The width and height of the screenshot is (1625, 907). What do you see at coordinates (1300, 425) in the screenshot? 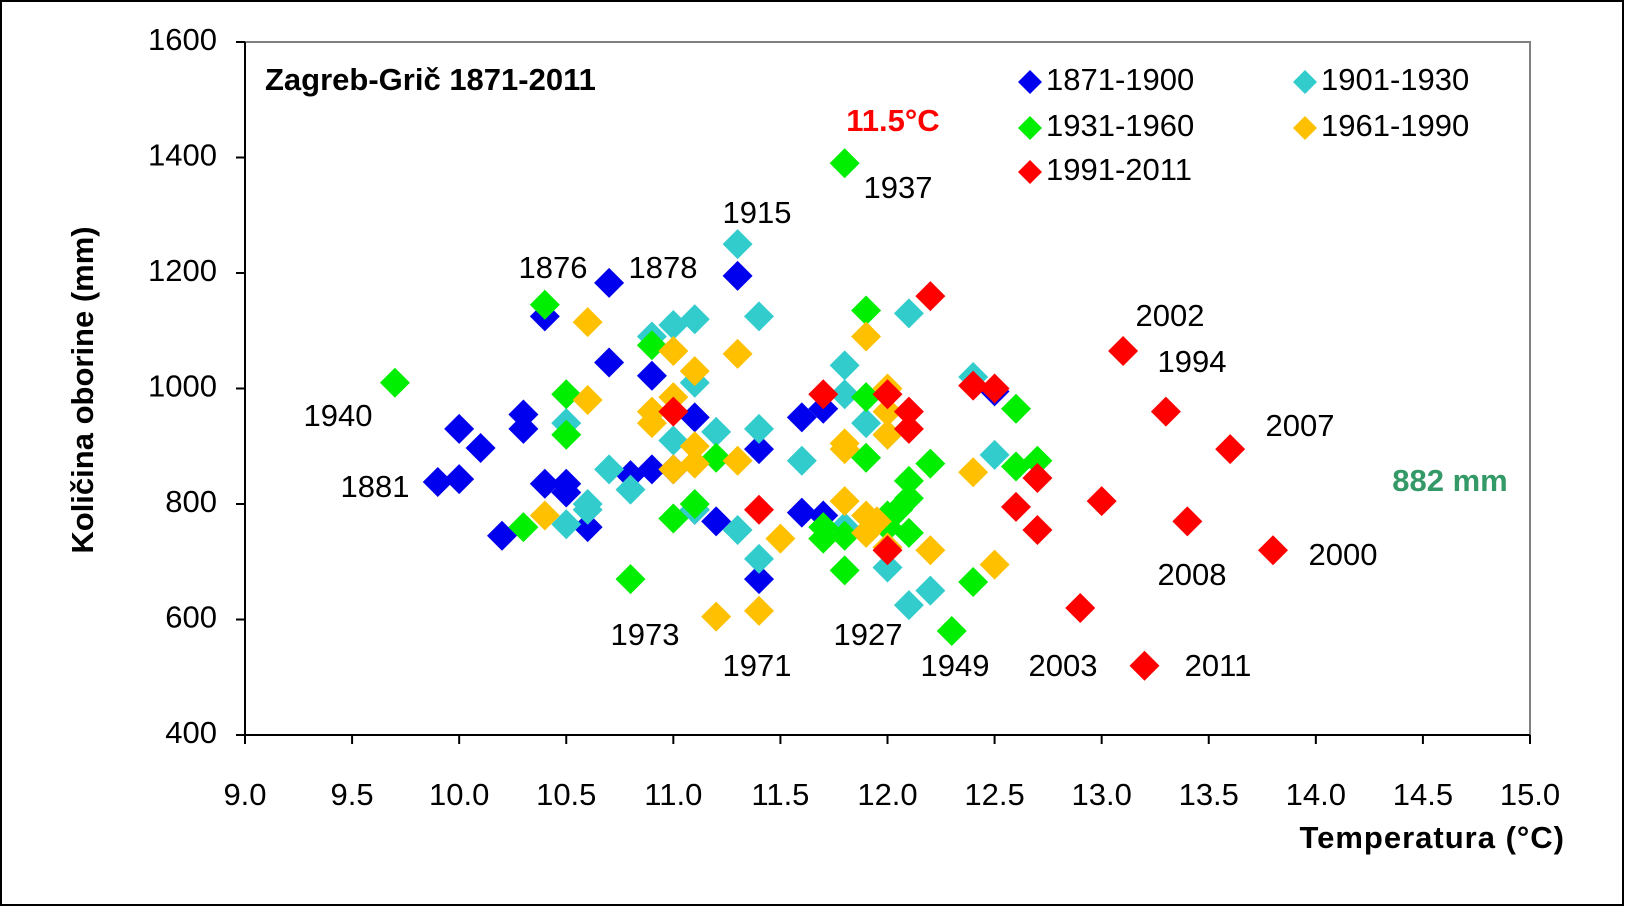
I see `annotation: 2007` at bounding box center [1300, 425].